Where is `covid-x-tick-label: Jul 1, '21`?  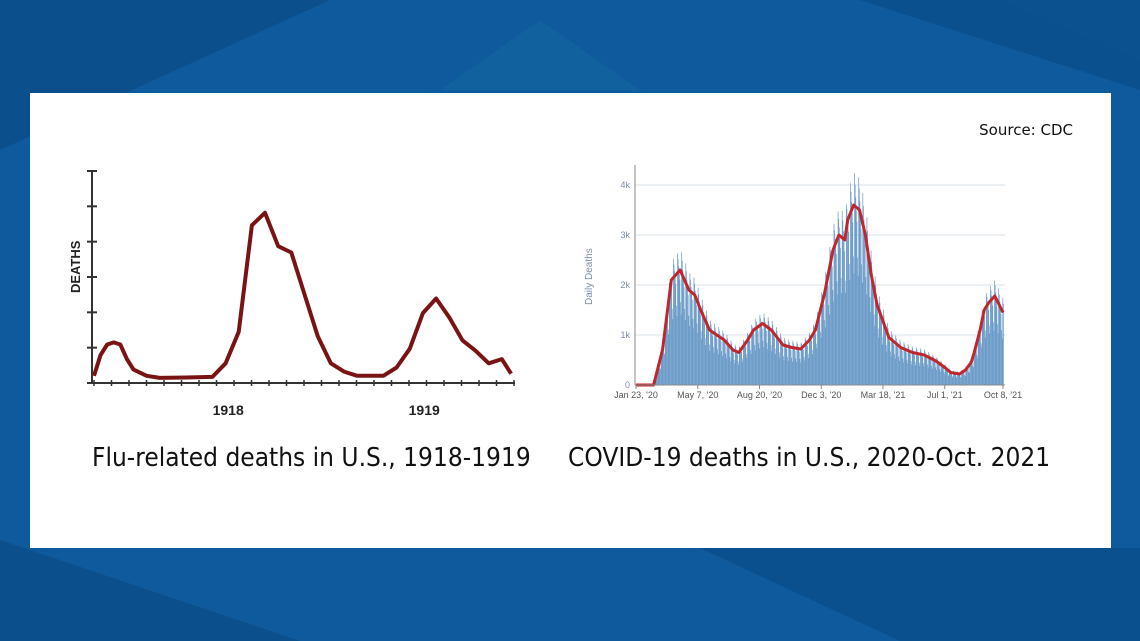 covid-x-tick-label: Jul 1, '21 is located at coordinates (945, 395).